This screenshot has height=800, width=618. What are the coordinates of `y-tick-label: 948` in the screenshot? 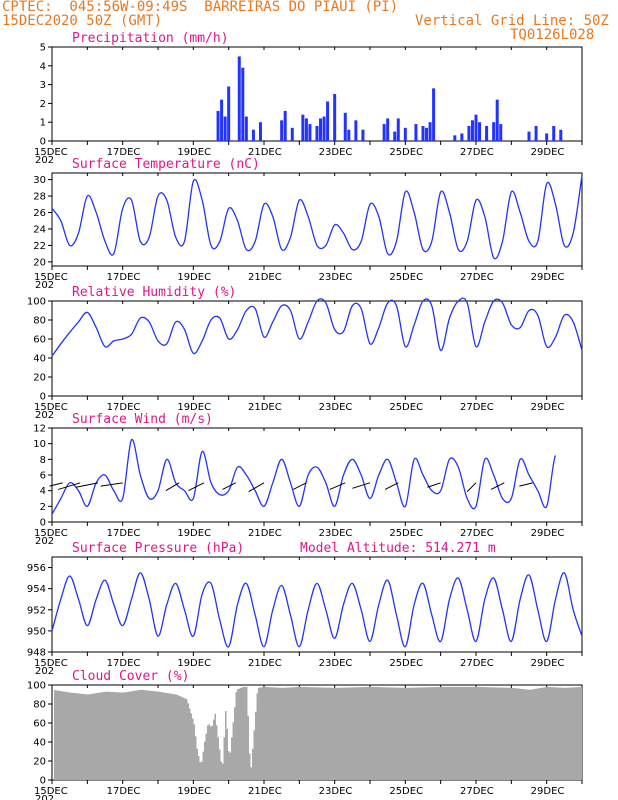 It's located at (36, 653).